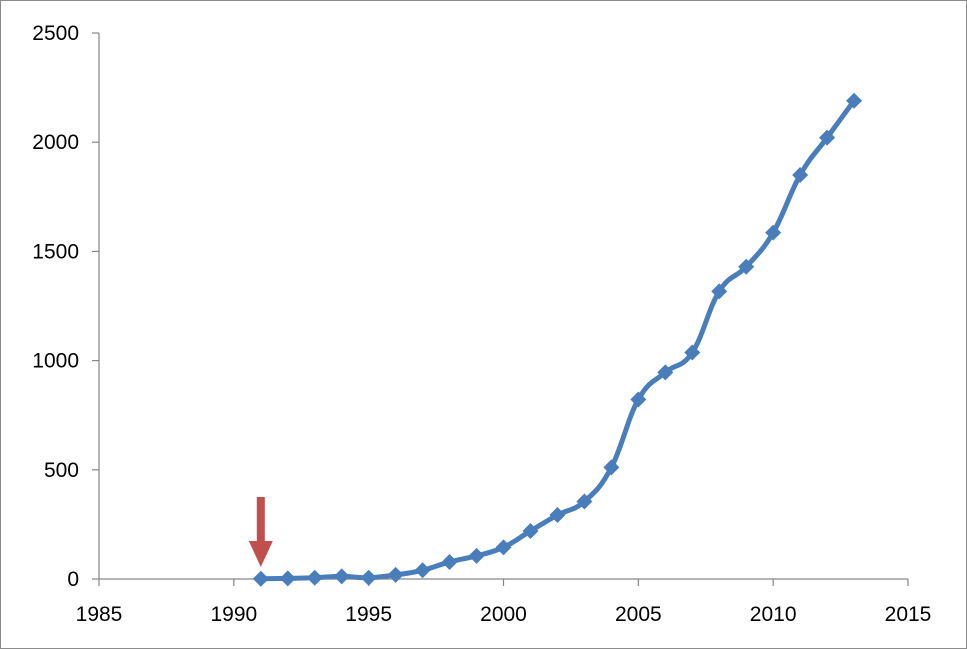 This screenshot has height=649, width=967. I want to click on y-tick-label: 0, so click(73, 579).